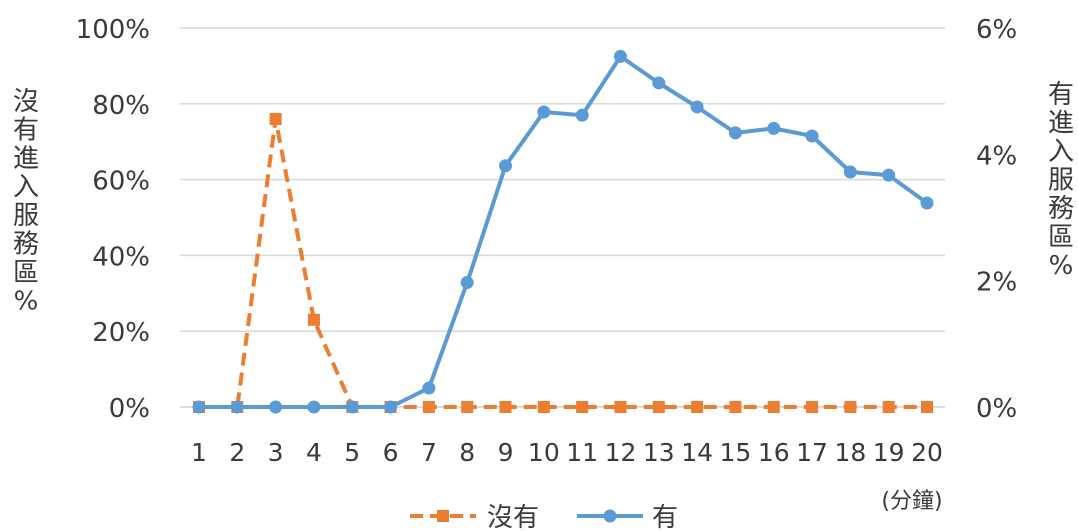 This screenshot has width=1078, height=531. I want to click on x-axis-unit-label: (分鐘), so click(911, 501).